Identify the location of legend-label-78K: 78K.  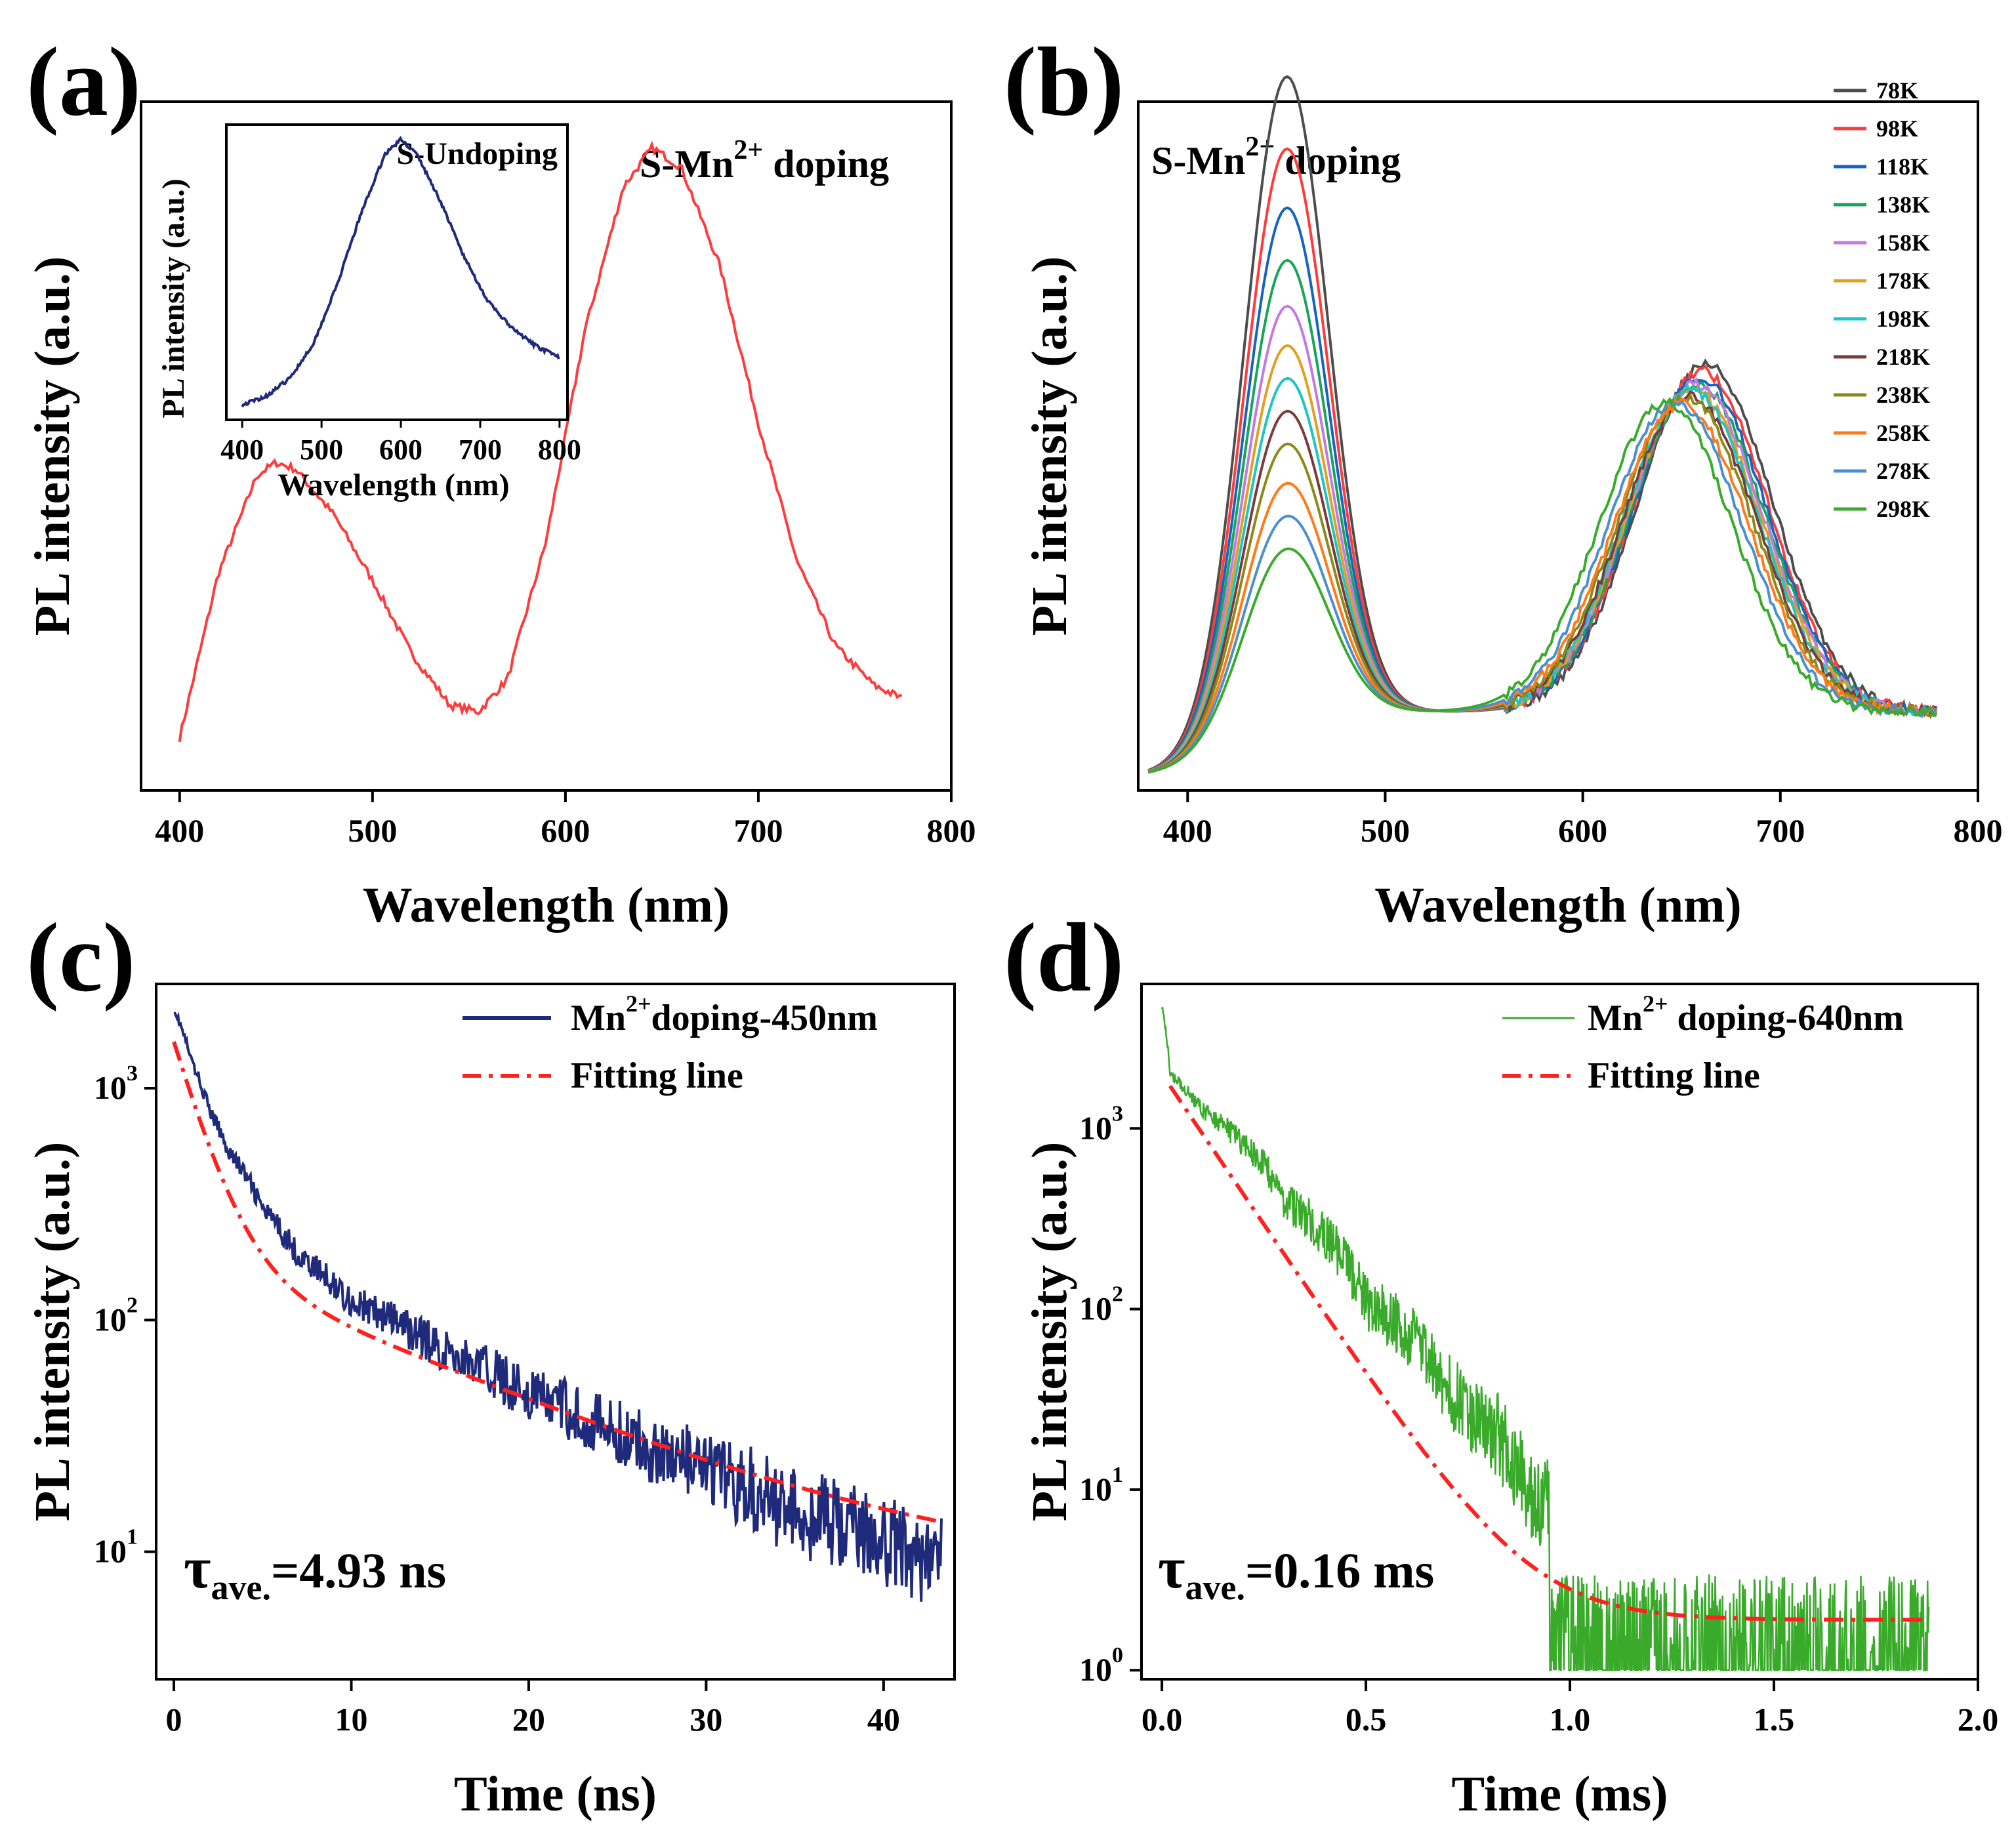
(1897, 90).